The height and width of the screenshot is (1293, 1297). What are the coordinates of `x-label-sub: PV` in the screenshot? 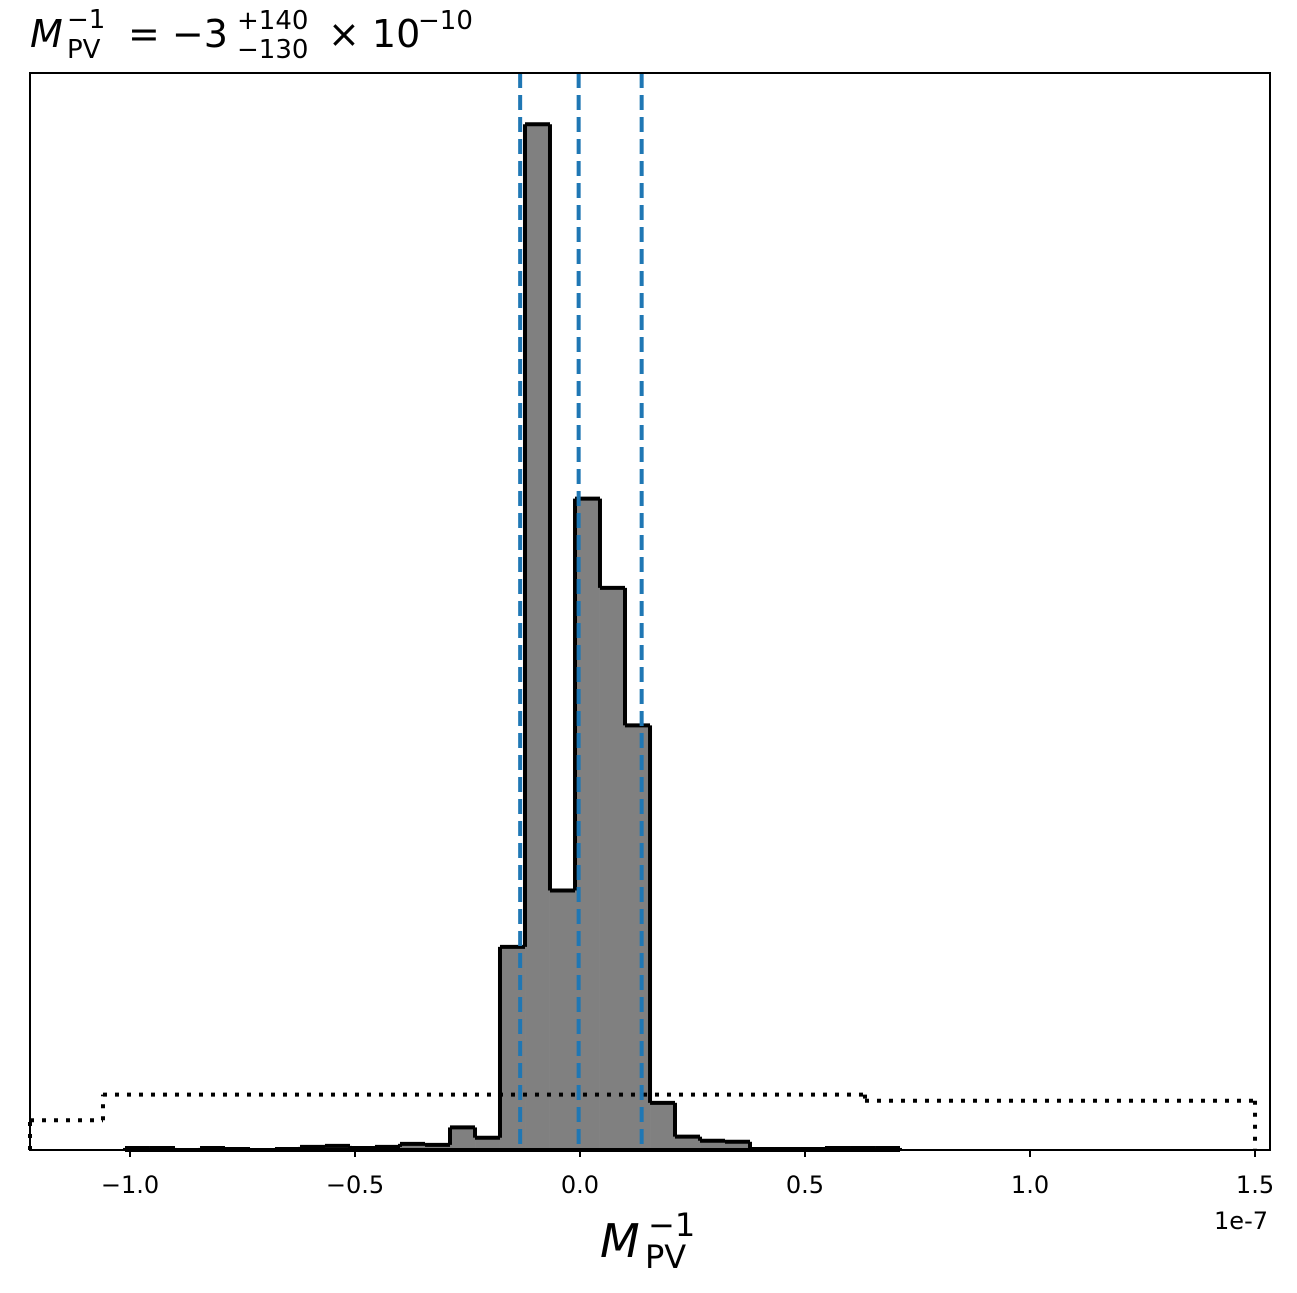 It's located at (665, 1257).